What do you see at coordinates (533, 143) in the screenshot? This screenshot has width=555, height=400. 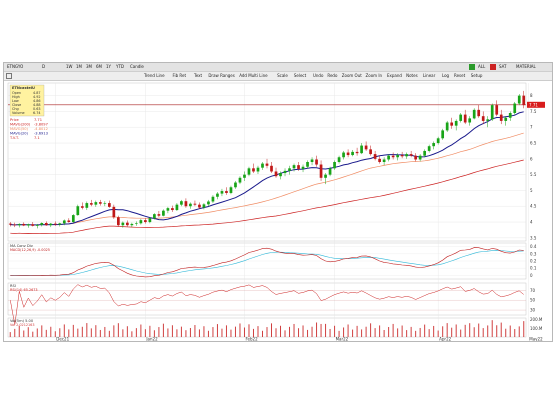 I see `price-tick-label: 6.5` at bounding box center [533, 143].